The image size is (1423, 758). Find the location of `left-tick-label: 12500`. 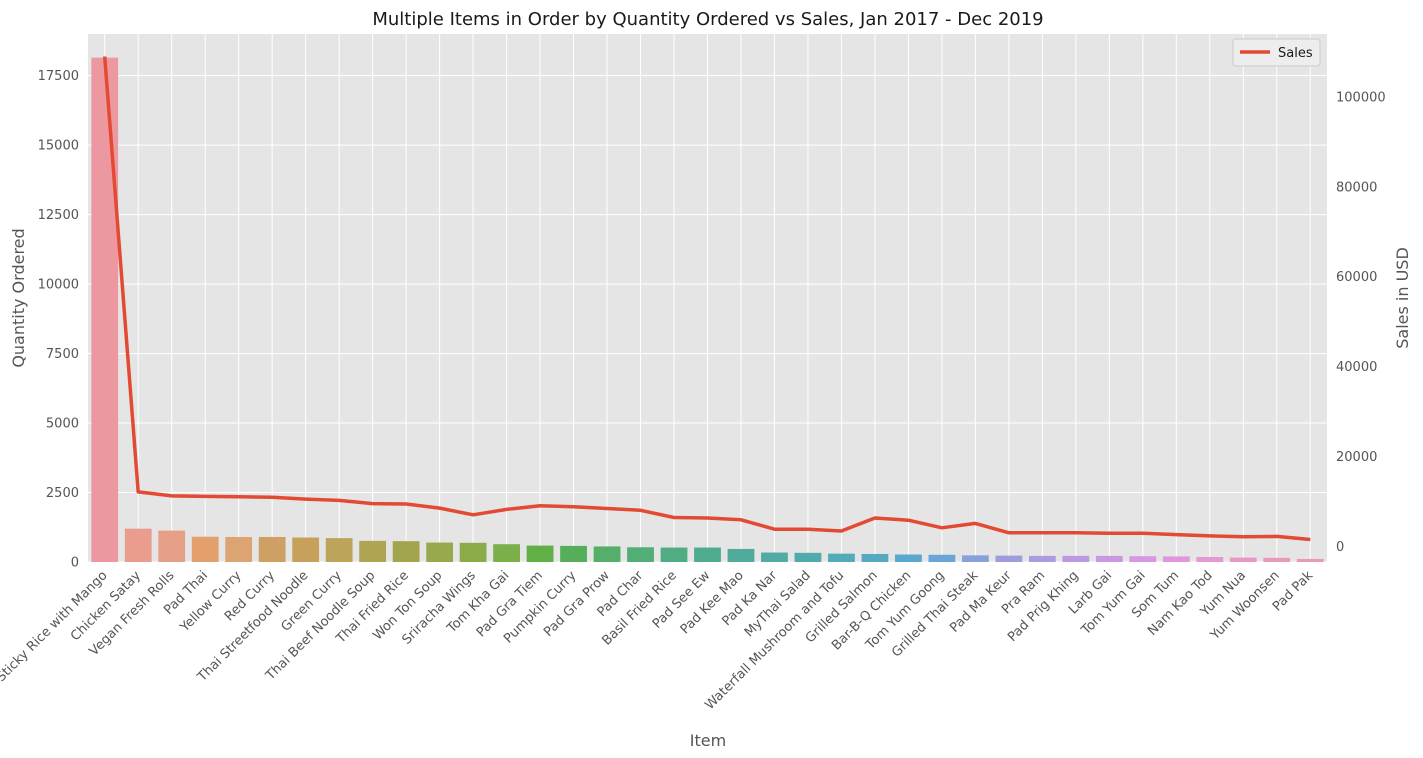

left-tick-label: 12500 is located at coordinates (58, 215).